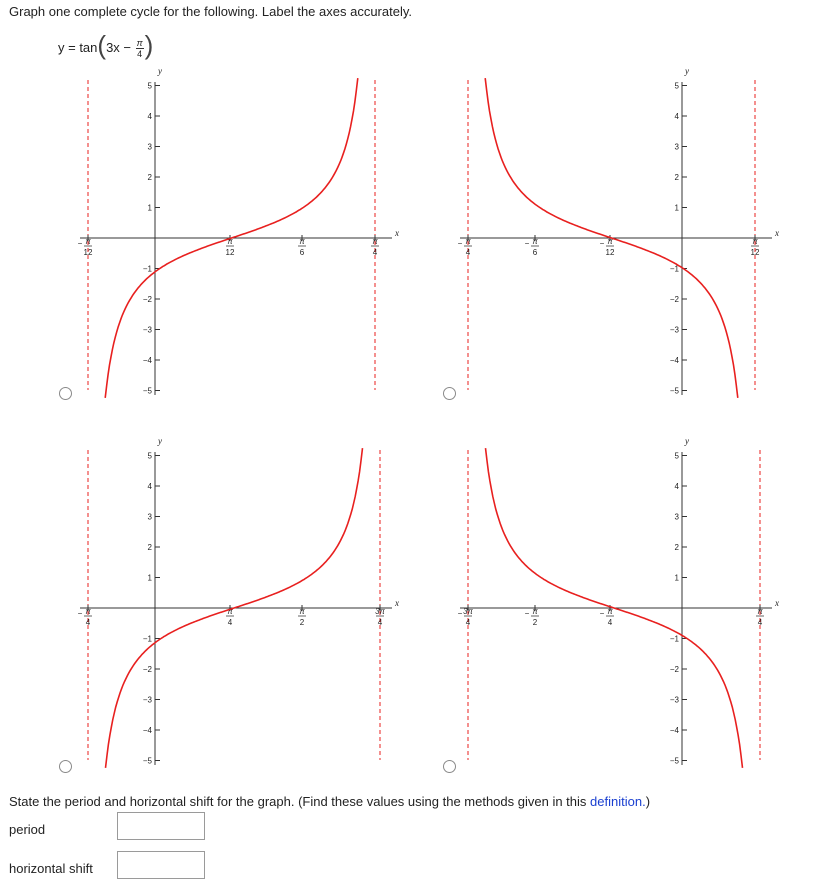 This screenshot has width=819, height=890. I want to click on y-tick-label: 1, so click(677, 208).